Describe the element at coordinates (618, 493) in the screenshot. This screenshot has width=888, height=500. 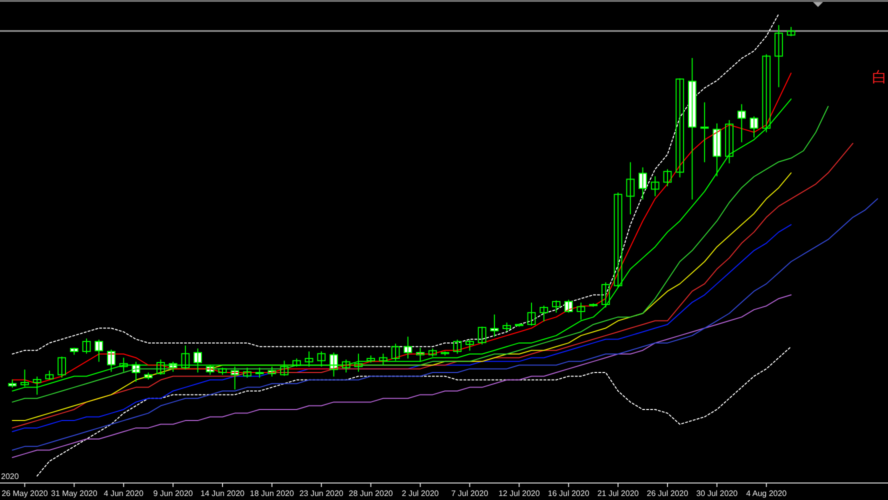
I see `x-tick-label: 21 Jul 2020` at that location.